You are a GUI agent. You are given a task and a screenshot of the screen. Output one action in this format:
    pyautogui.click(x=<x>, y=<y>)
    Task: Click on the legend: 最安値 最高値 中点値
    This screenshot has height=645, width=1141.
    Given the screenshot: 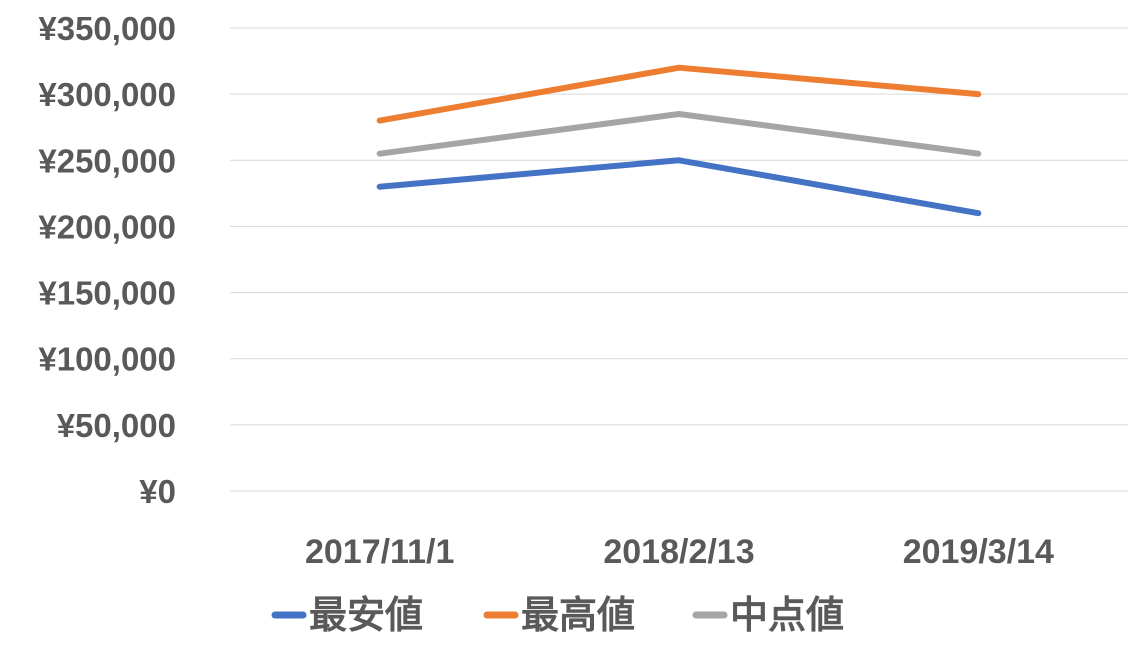 What is the action you would take?
    pyautogui.click(x=557, y=615)
    